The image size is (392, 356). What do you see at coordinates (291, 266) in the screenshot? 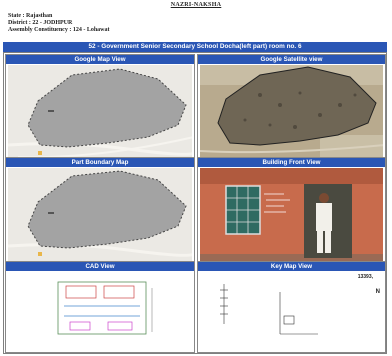
I see `key-map-caption: Key Map View` at bounding box center [291, 266].